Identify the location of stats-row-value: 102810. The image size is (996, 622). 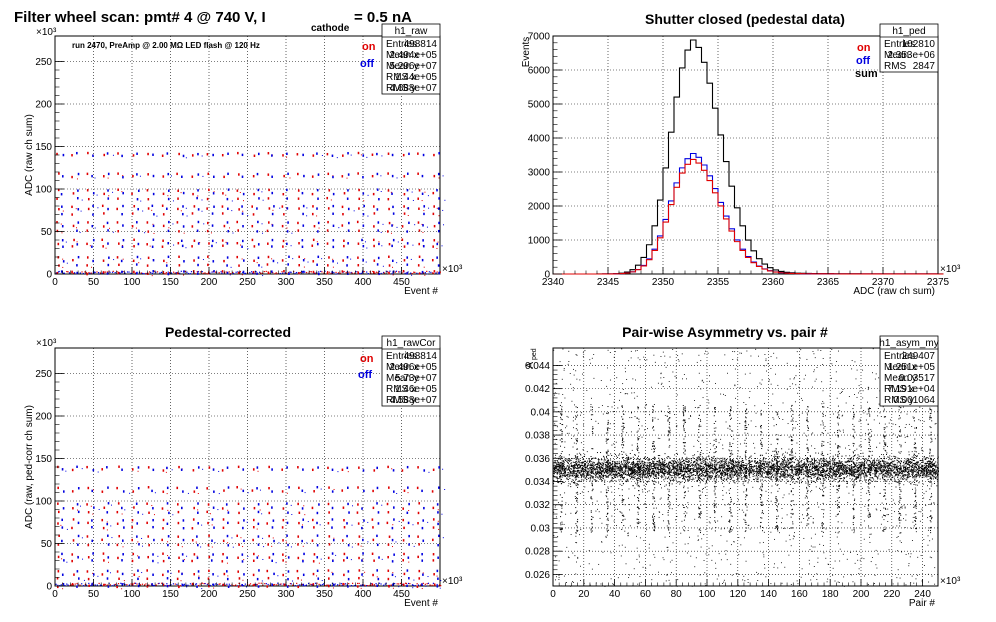
(919, 44).